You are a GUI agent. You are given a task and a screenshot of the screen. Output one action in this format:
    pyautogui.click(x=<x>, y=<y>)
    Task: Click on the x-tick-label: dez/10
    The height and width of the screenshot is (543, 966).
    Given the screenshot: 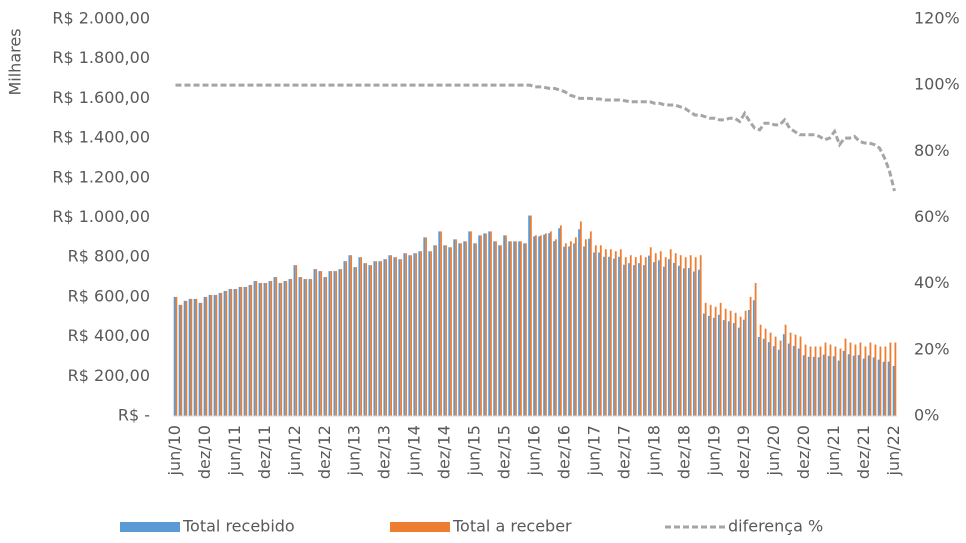 What is the action you would take?
    pyautogui.click(x=204, y=452)
    